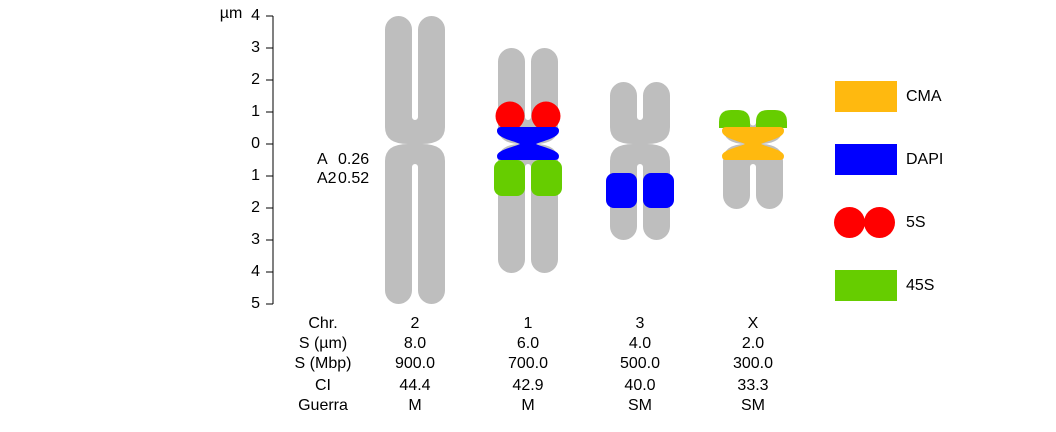 The image size is (1056, 432). Describe the element at coordinates (327, 178) in the screenshot. I see `index-a2-label: A2` at that location.